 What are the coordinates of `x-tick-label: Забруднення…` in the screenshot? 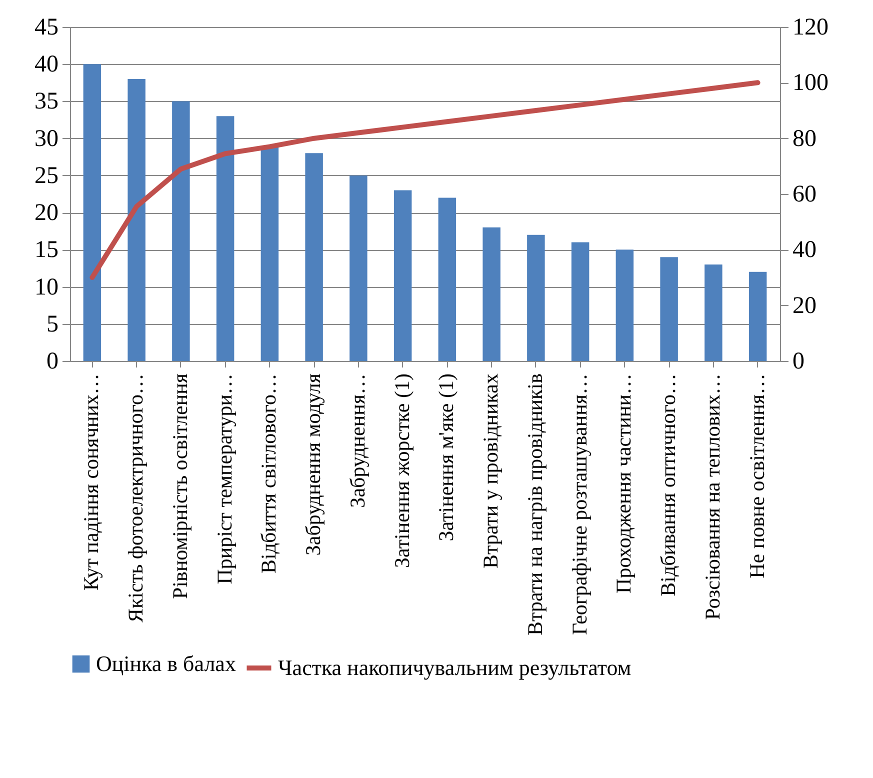 It's located at (357, 441).